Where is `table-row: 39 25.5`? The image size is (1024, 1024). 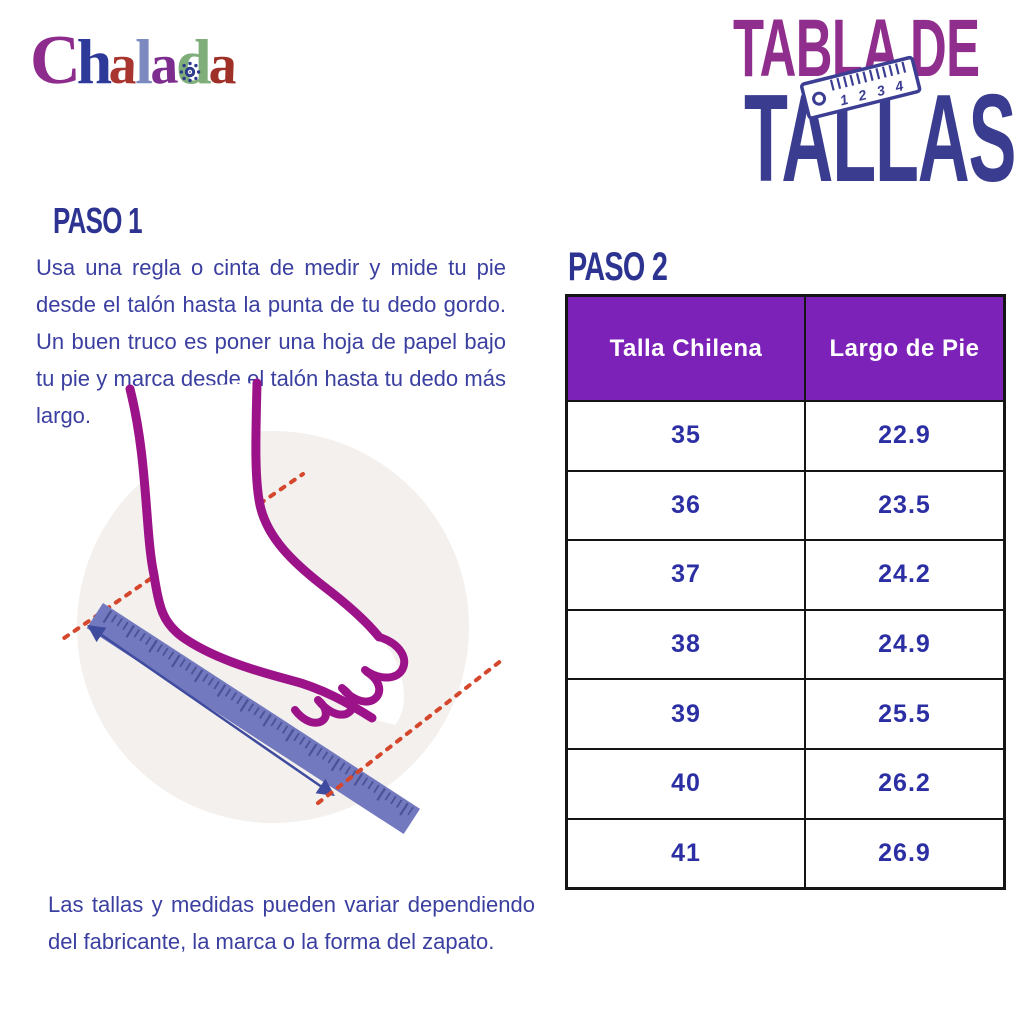 table-row: 39 25.5 is located at coordinates (785, 713).